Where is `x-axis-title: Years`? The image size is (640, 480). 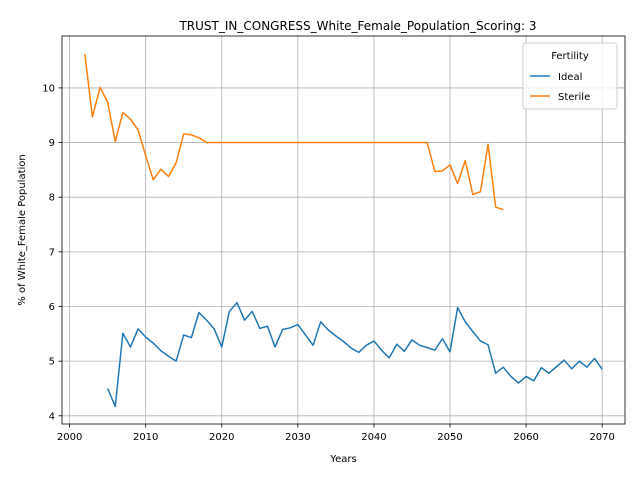 x-axis-title: Years is located at coordinates (342, 459).